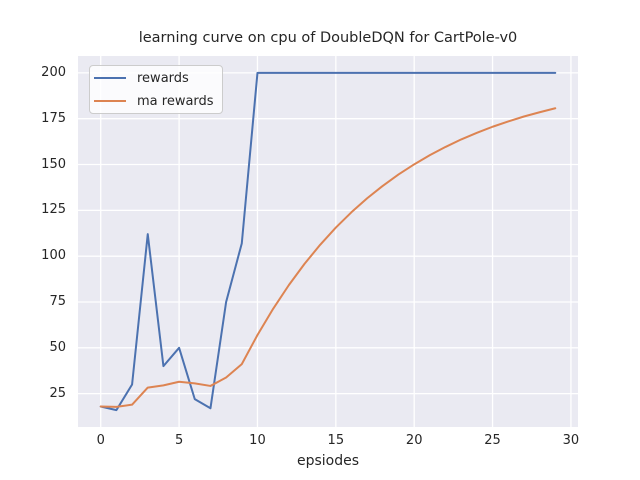  I want to click on y-tick-label: 25, so click(57, 393).